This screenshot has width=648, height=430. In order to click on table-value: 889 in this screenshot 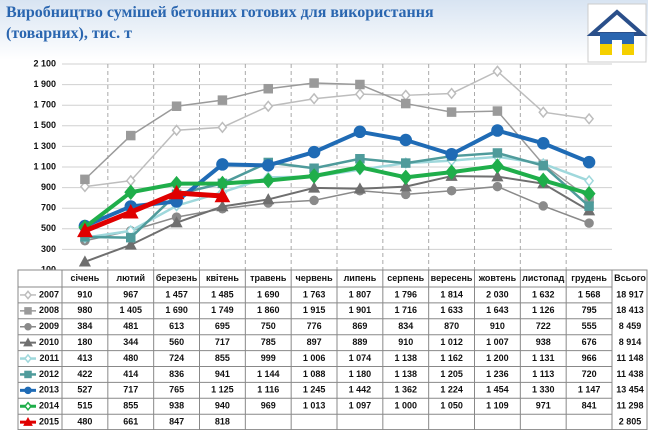, I will do `click(359, 342)`.